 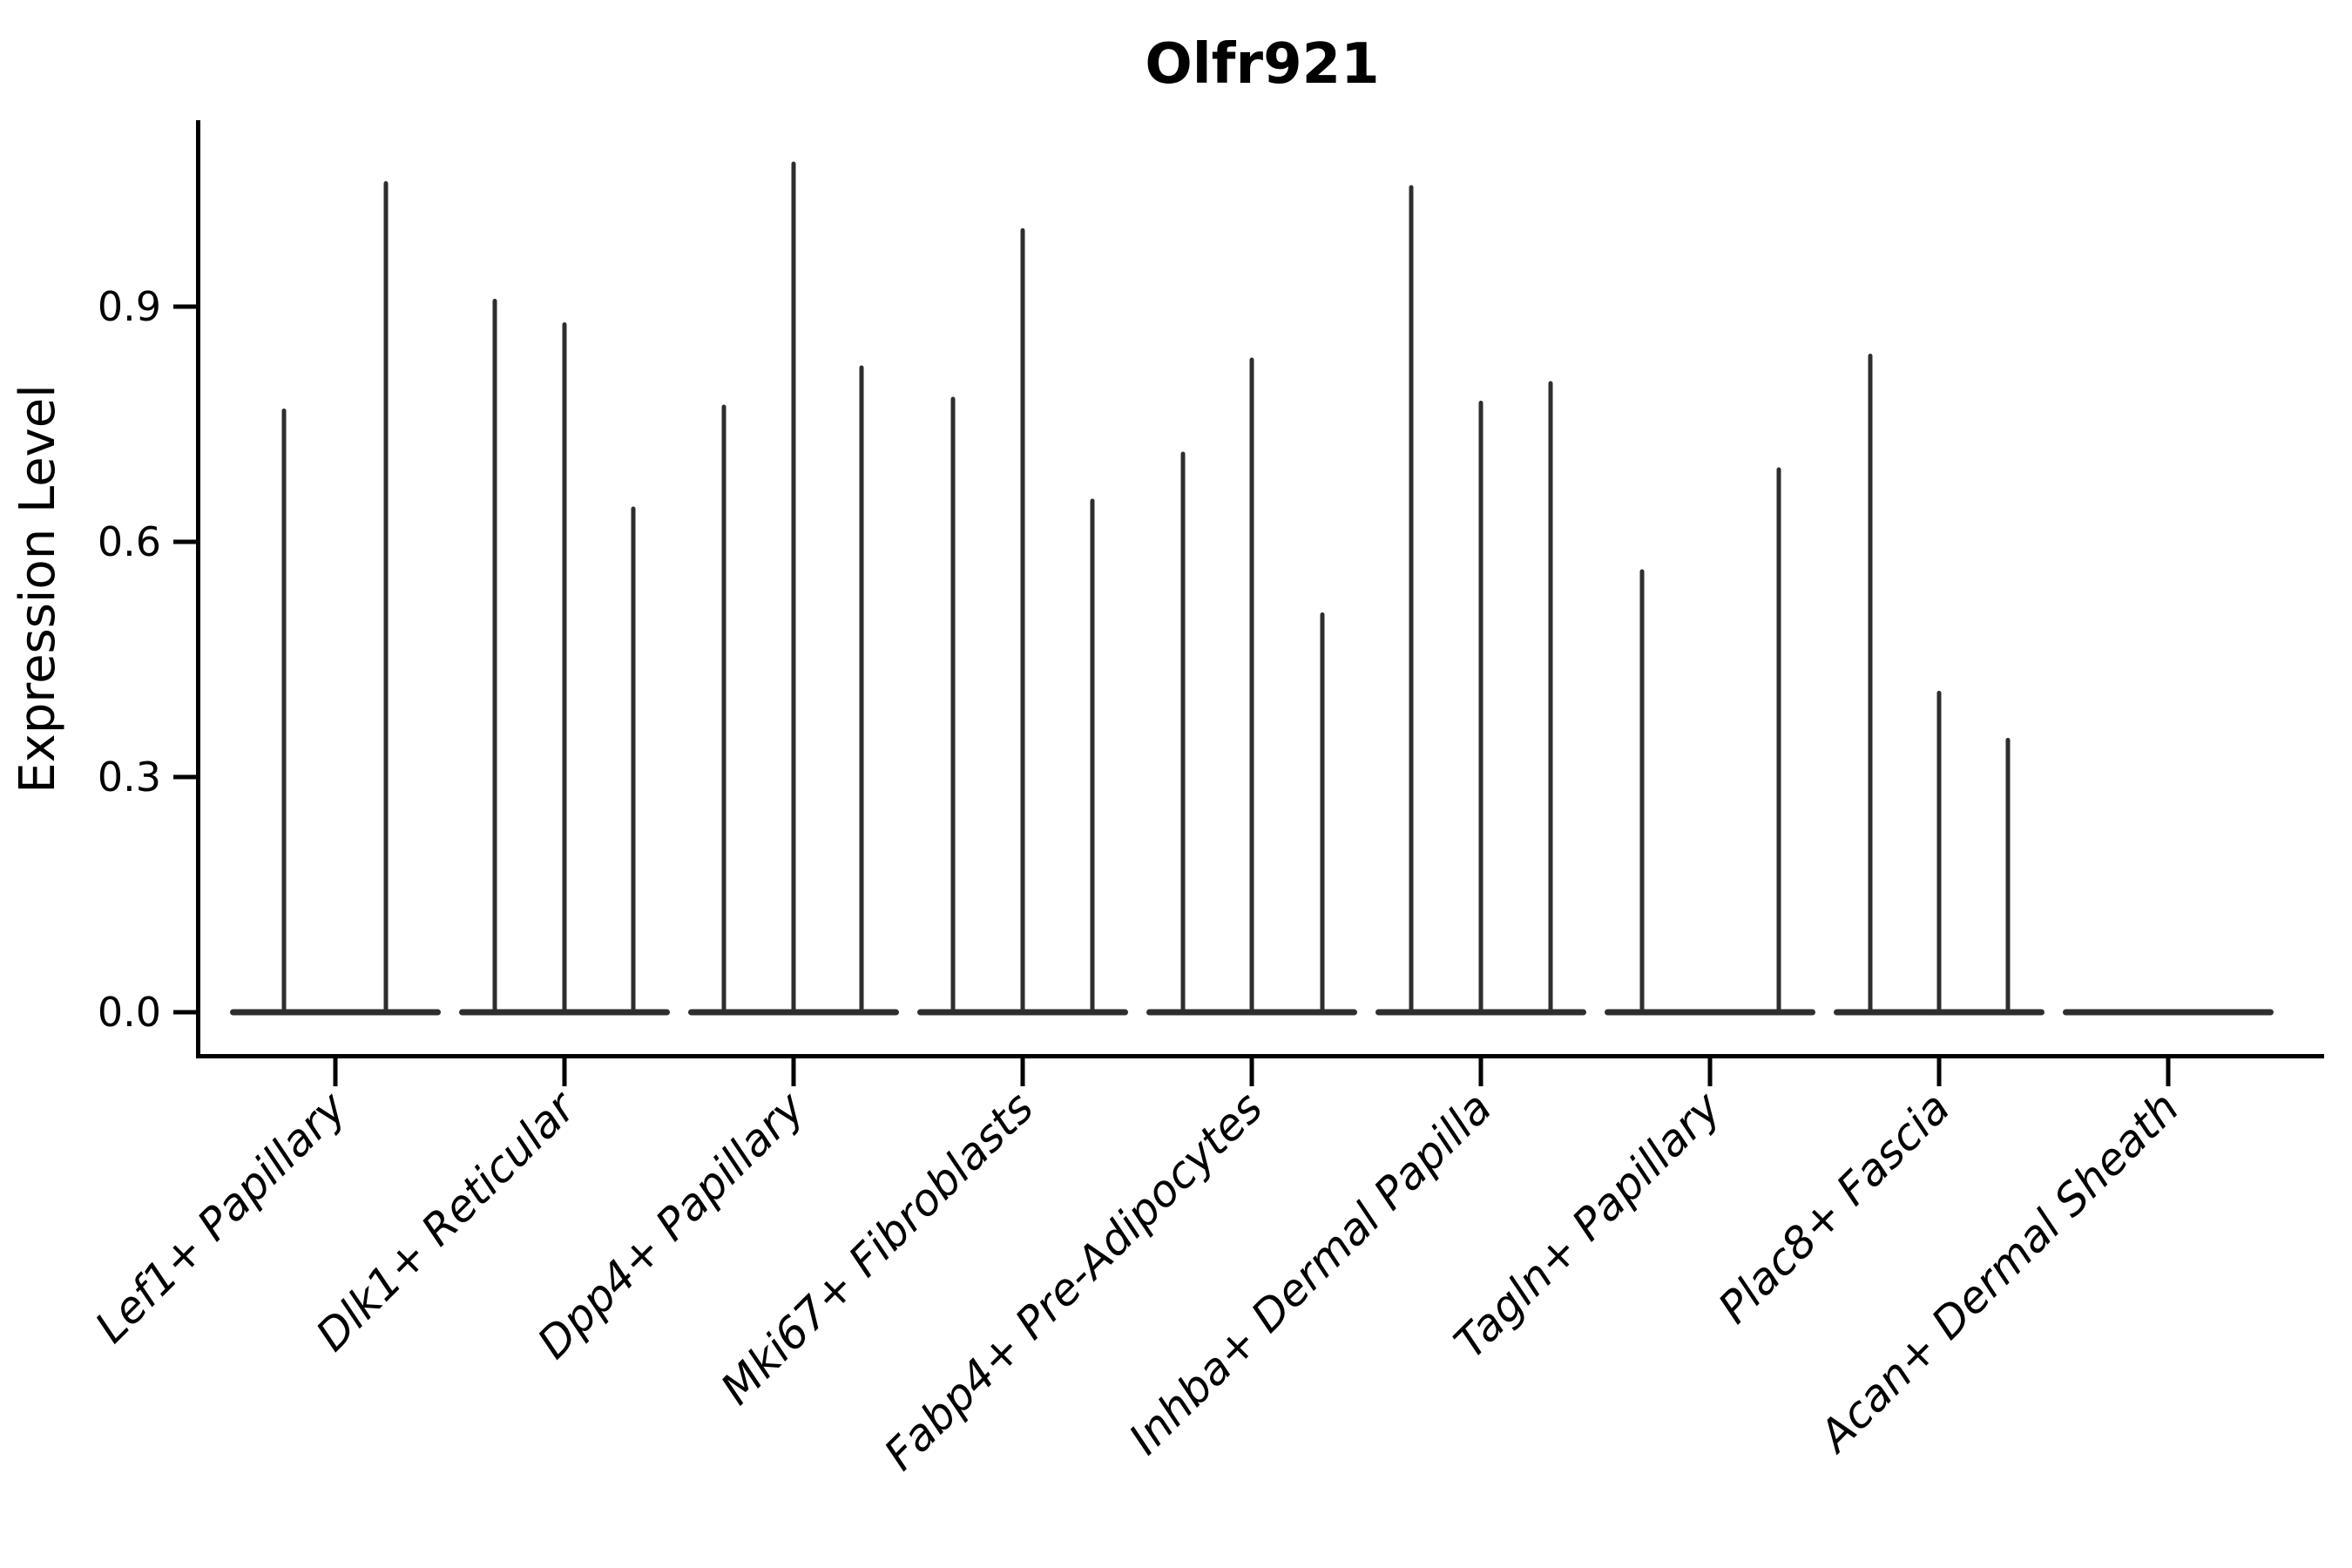 I want to click on plot-title: Olfr921, so click(x=1262, y=64).